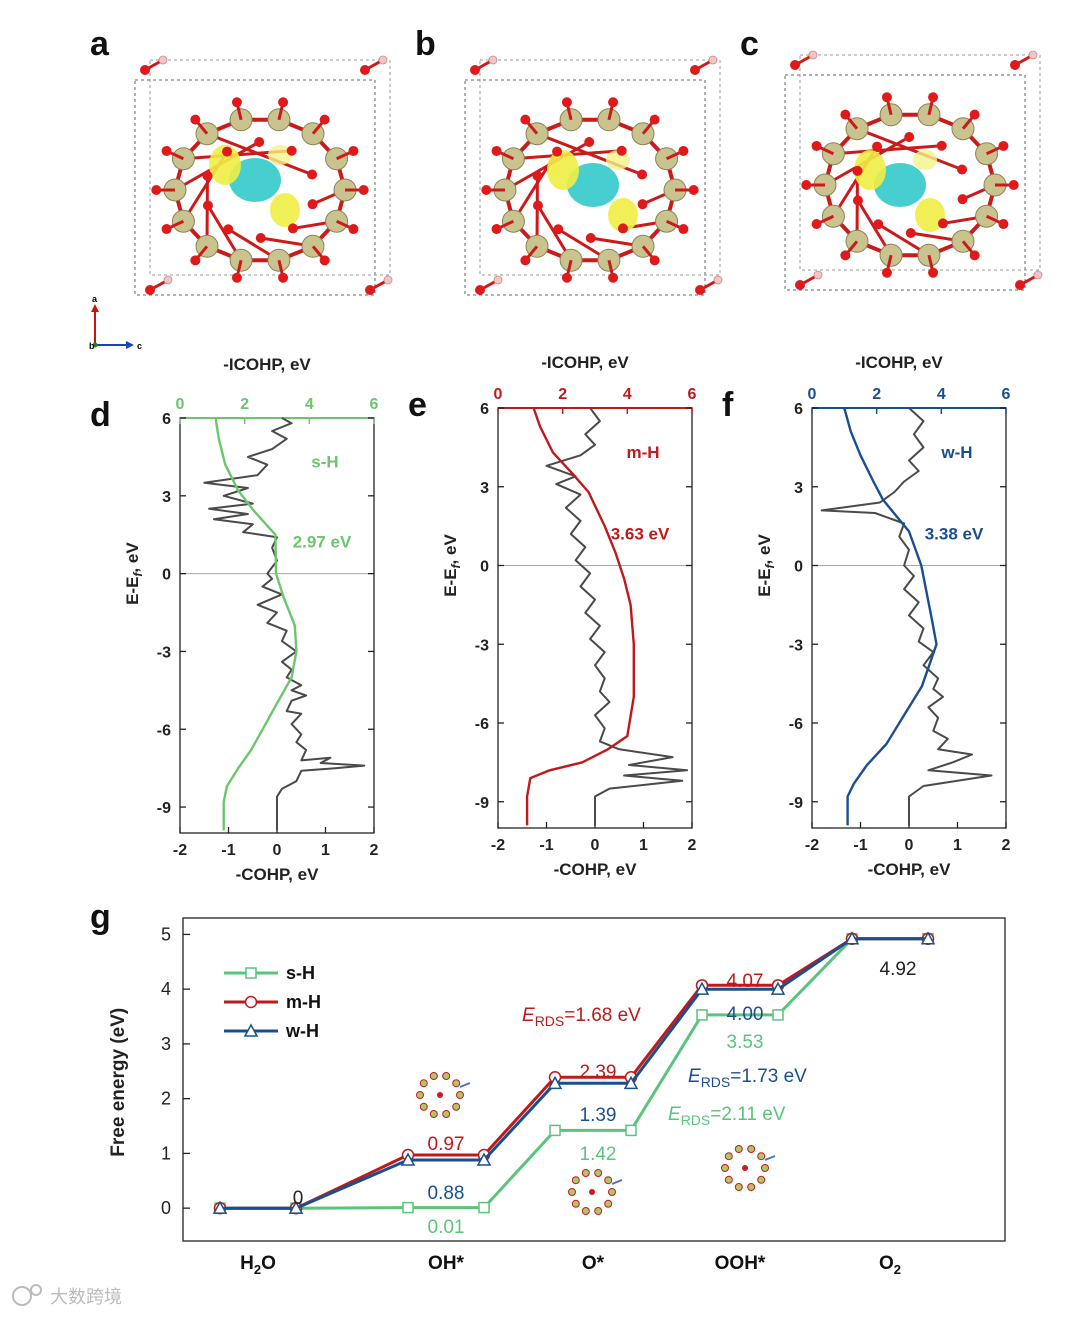 The image size is (1080, 1322). What do you see at coordinates (86, 1297) in the screenshot?
I see `watermark-text: 大数跨境` at bounding box center [86, 1297].